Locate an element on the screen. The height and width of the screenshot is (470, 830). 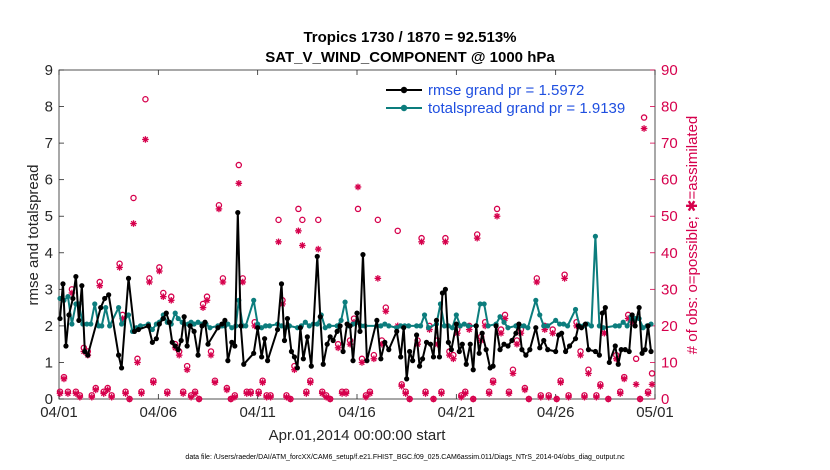
y-left-tick-label: 1 is located at coordinates (49, 362).